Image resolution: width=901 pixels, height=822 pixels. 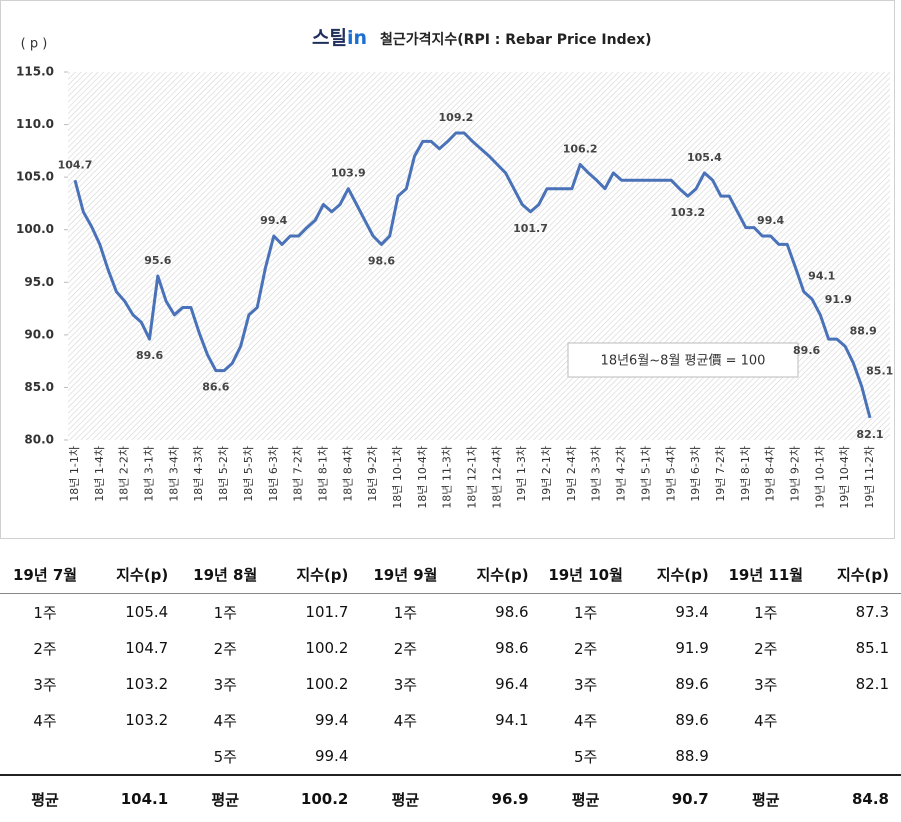 I want to click on data-label: 94.1, so click(x=821, y=276).